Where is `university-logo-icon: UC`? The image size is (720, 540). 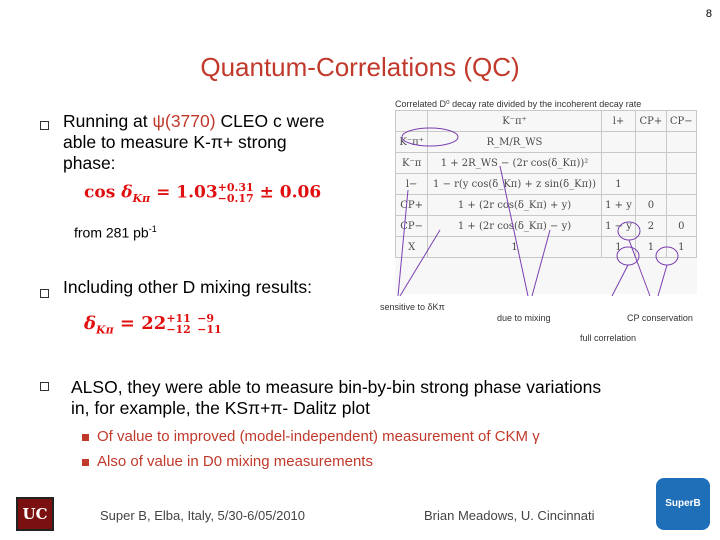
university-logo-icon: UC is located at coordinates (35, 514).